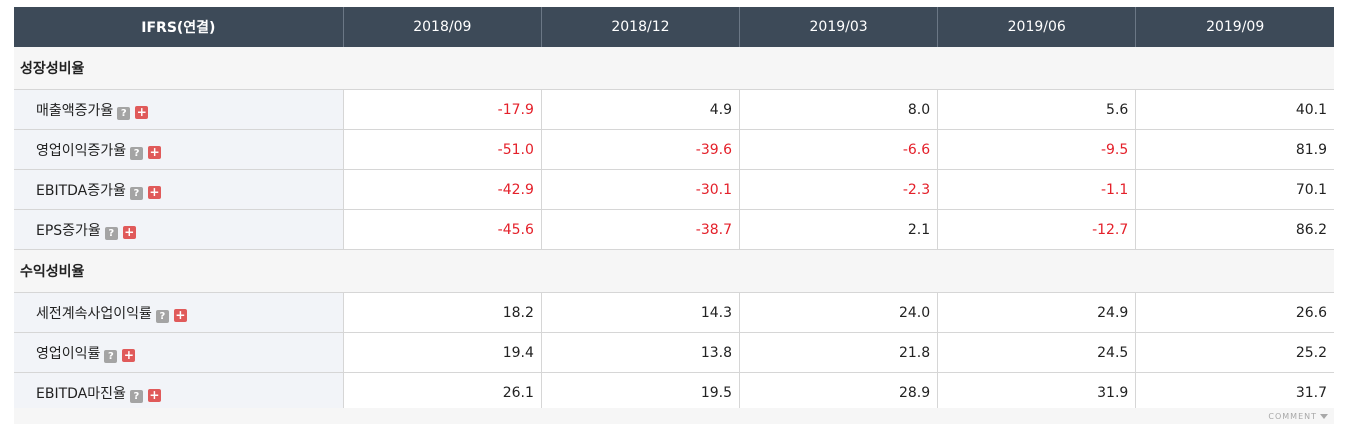 The width and height of the screenshot is (1353, 424). Describe the element at coordinates (839, 189) in the screenshot. I see `value-cell: -2.3` at that location.